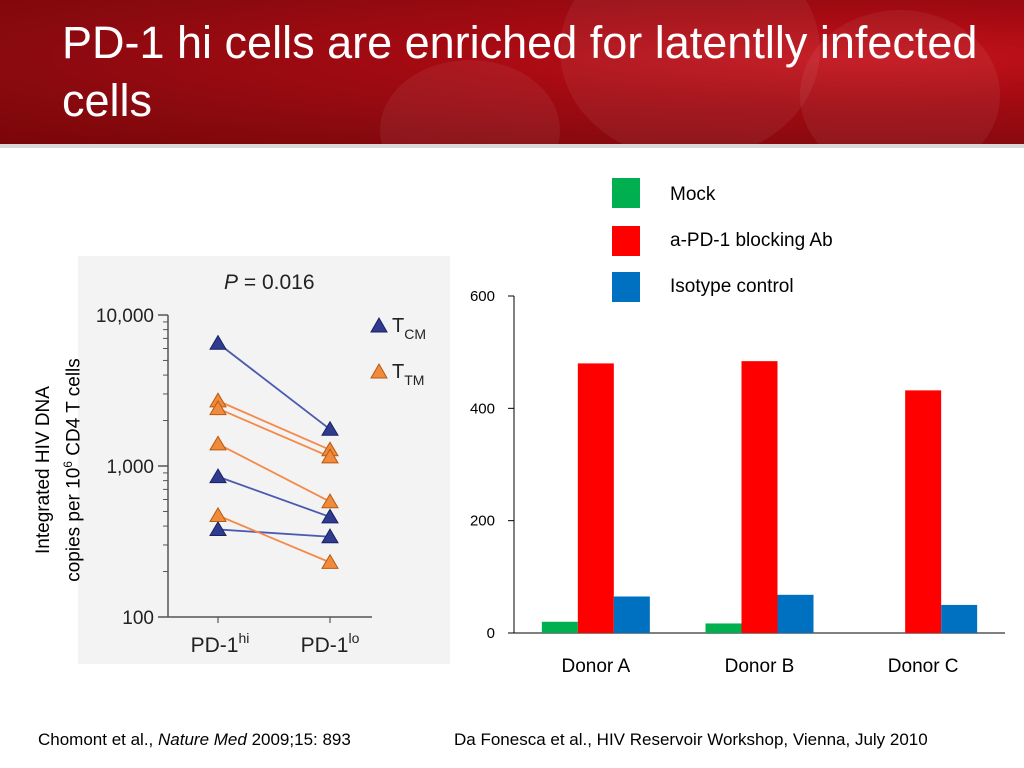  I want to click on legend-swatch-isotype, so click(626, 287).